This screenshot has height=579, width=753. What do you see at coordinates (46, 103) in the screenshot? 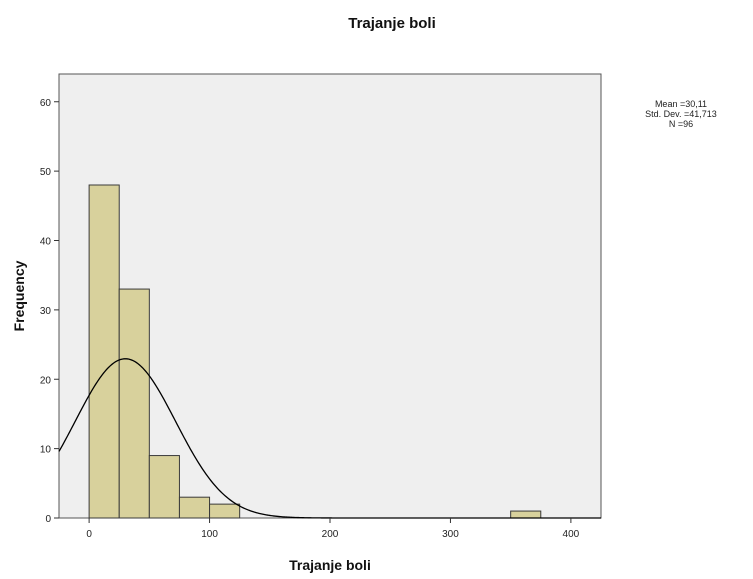
I see `y-tick-label: 60` at bounding box center [46, 103].